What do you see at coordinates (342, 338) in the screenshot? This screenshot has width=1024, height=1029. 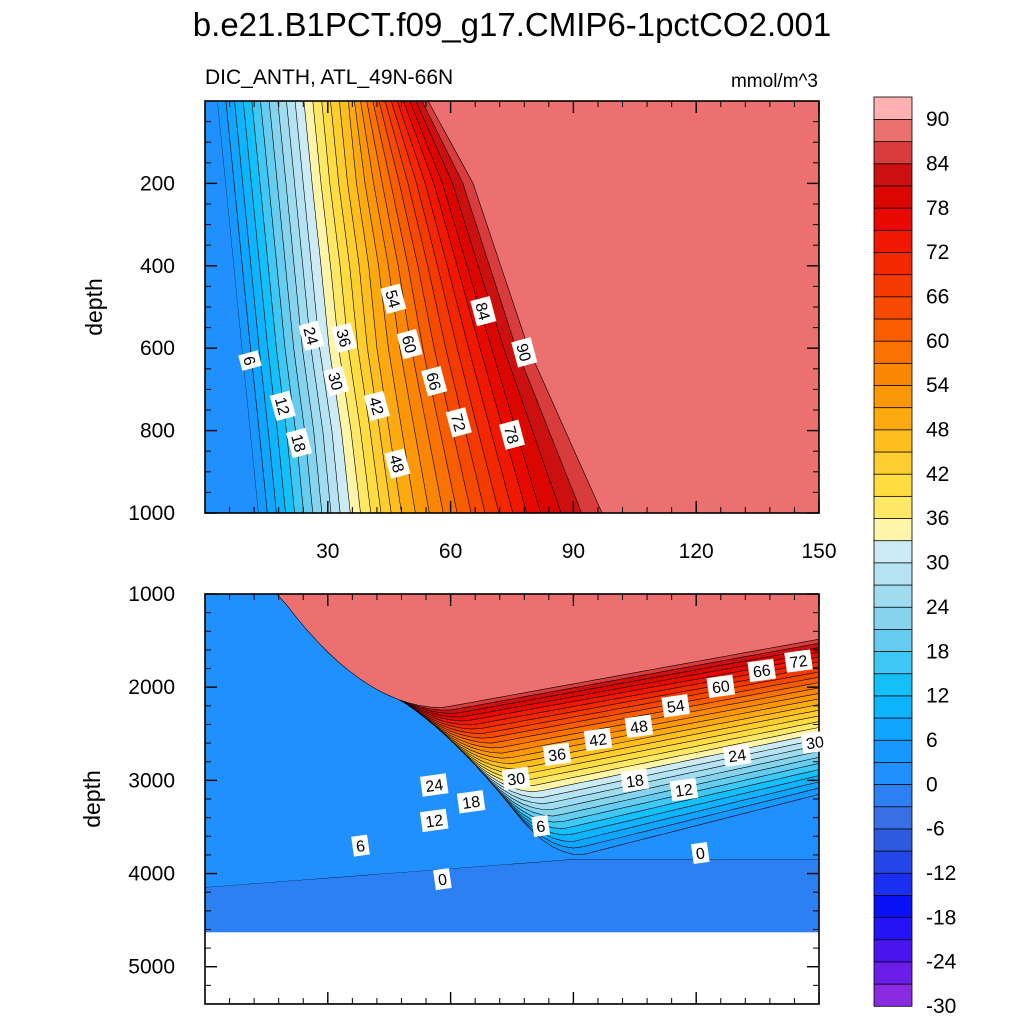 I see `upper-contour-label-text: 36` at bounding box center [342, 338].